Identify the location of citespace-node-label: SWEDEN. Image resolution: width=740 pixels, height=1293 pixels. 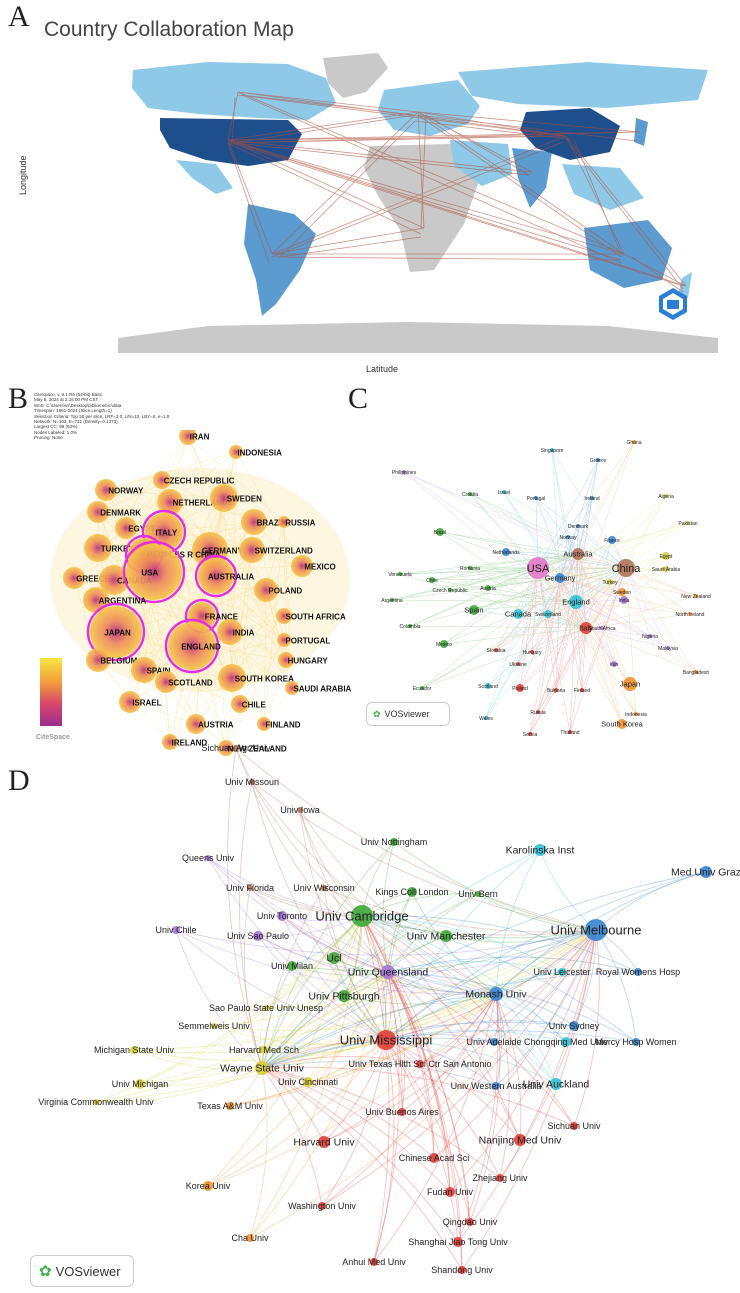
(244, 499).